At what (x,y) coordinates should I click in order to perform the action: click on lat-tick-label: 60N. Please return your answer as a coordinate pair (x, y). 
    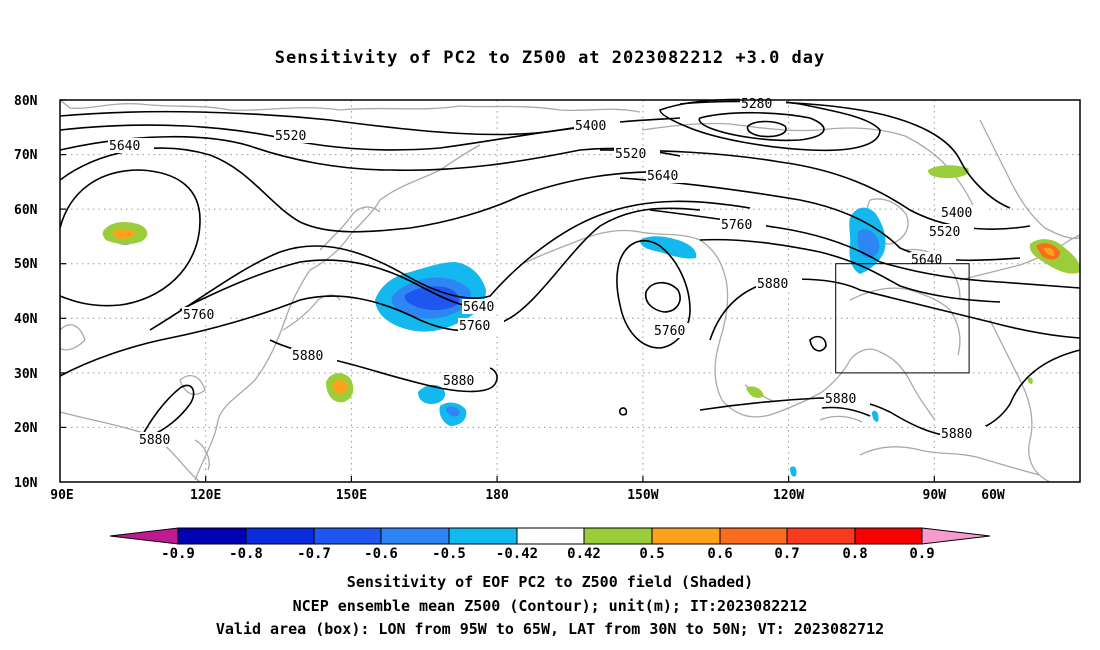
    Looking at the image, I should click on (26, 210).